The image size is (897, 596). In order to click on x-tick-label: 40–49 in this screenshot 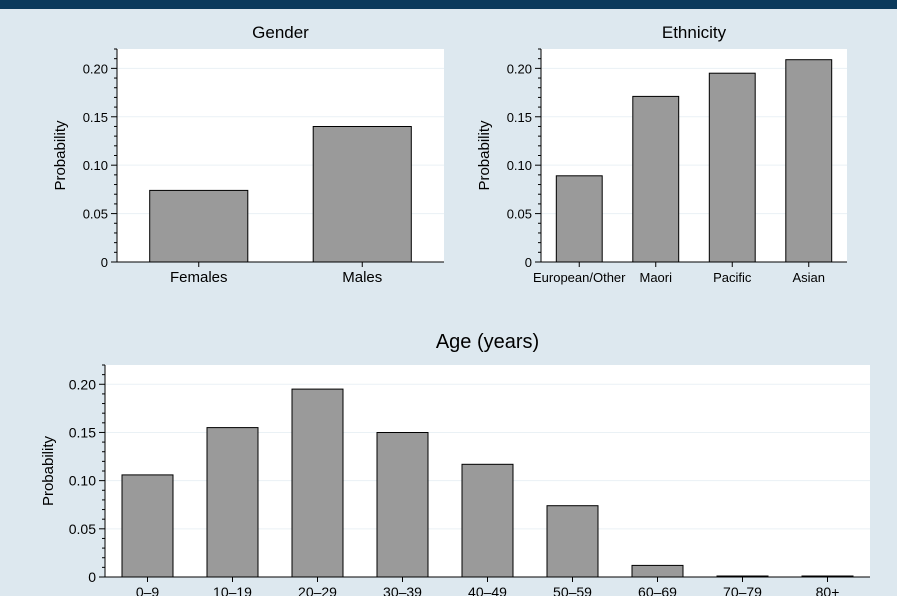, I will do `click(487, 590)`.